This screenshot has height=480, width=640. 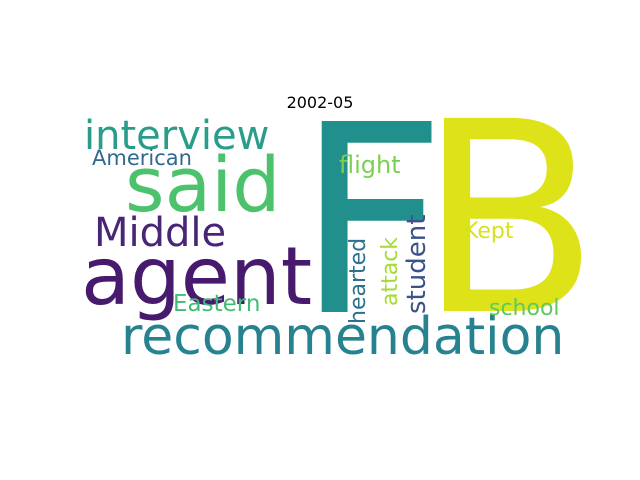 I want to click on word-Middle: Middle, so click(x=160, y=233).